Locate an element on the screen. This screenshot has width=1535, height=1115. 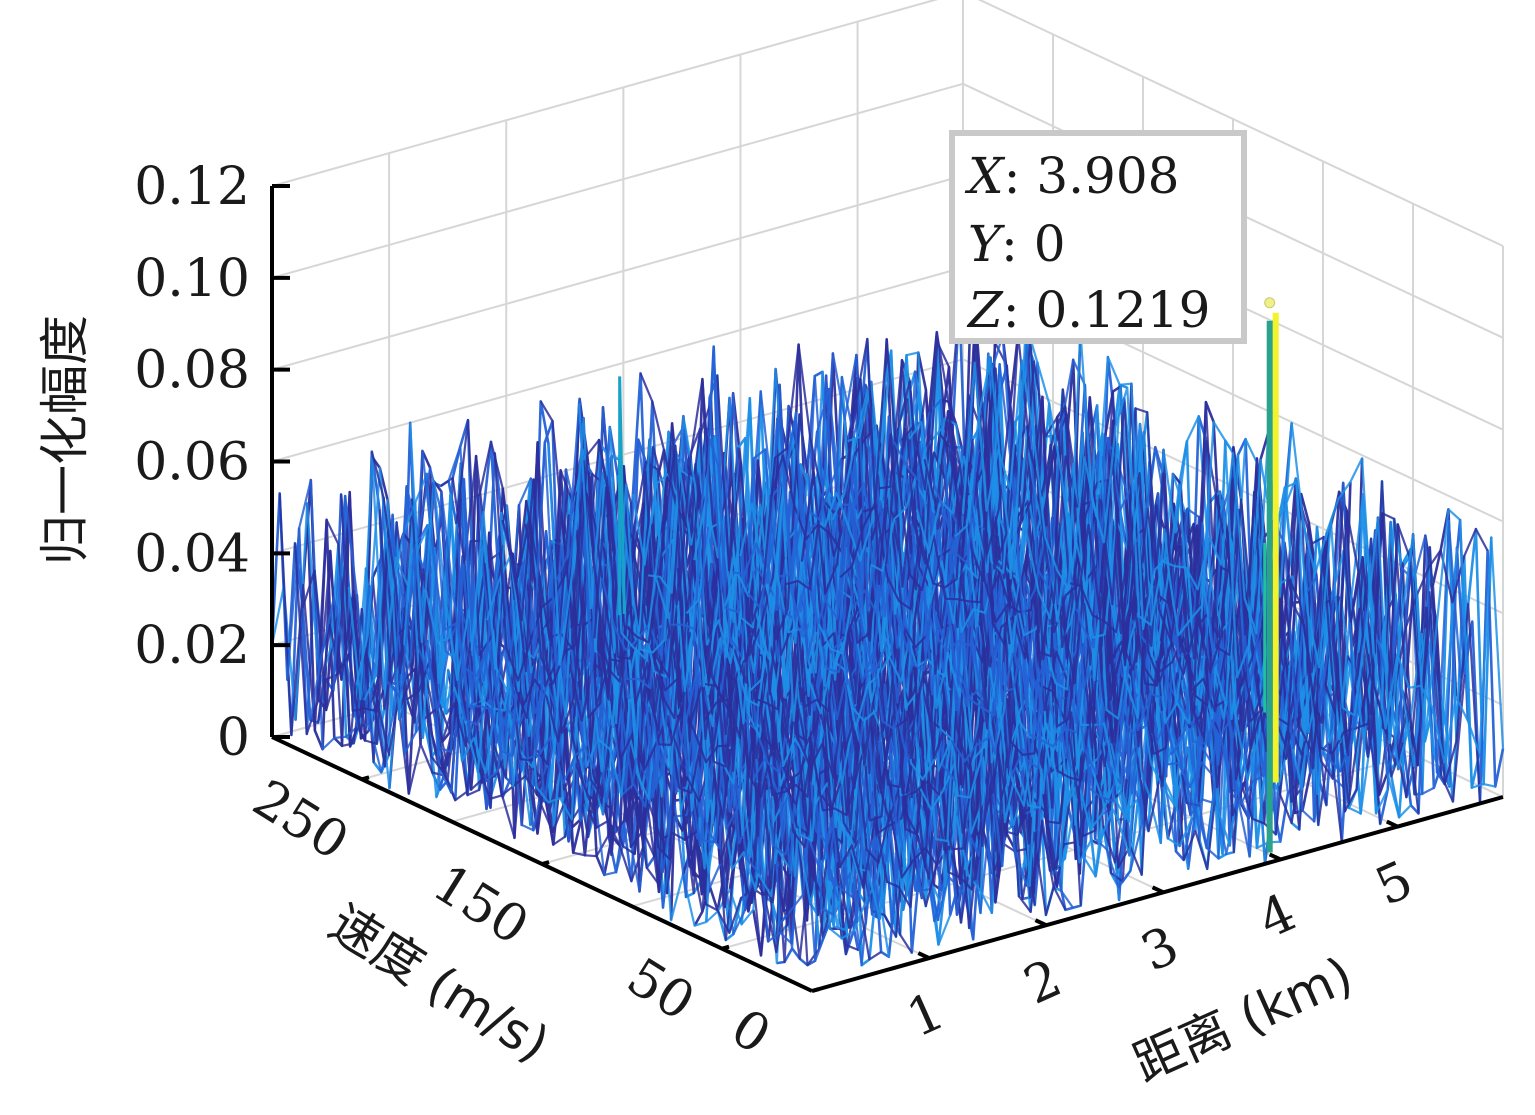
y-tick-label: 0 is located at coordinates (751, 1032).